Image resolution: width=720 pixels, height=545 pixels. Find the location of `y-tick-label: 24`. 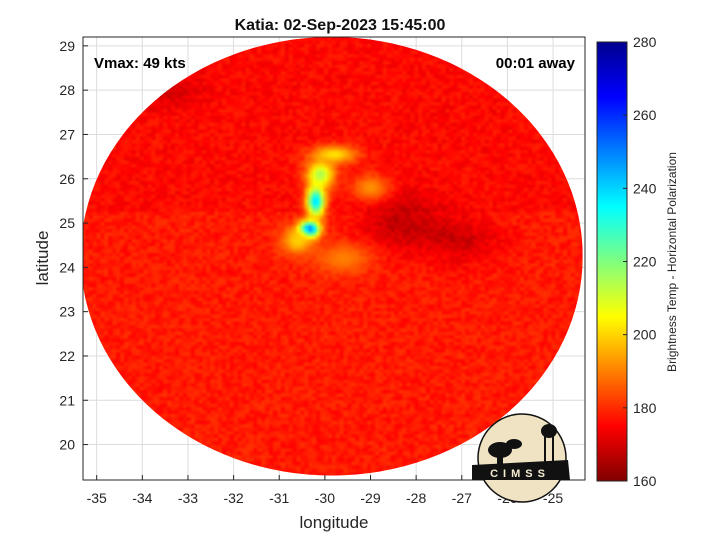

y-tick-label: 24 is located at coordinates (67, 267).